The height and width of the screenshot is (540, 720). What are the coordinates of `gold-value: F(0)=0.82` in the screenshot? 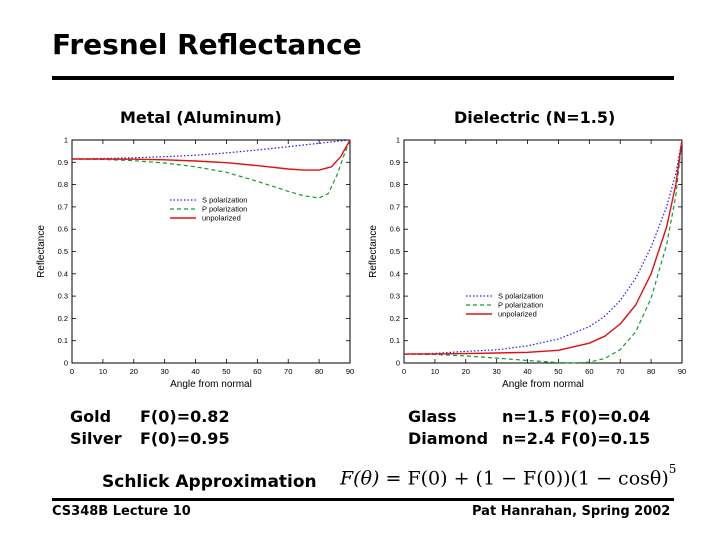 It's located at (185, 416).